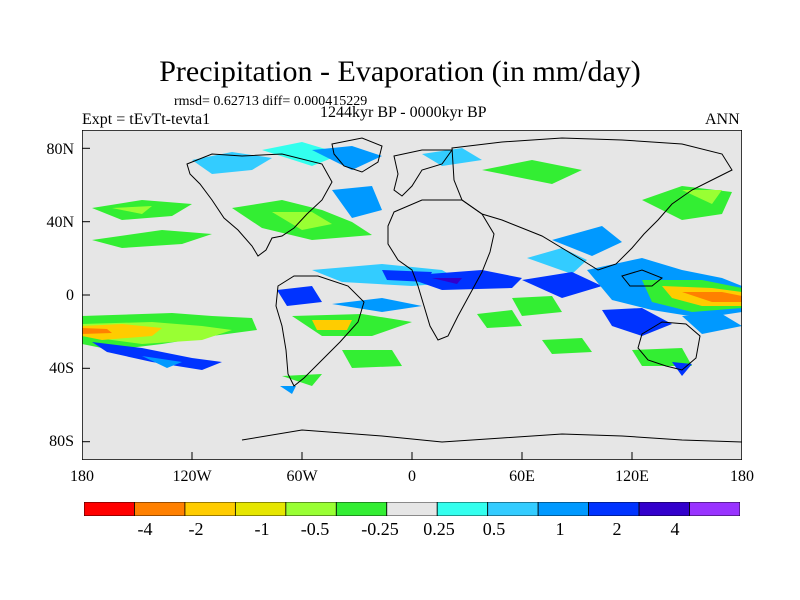 This screenshot has width=800, height=600. I want to click on colorbar, so click(412, 509).